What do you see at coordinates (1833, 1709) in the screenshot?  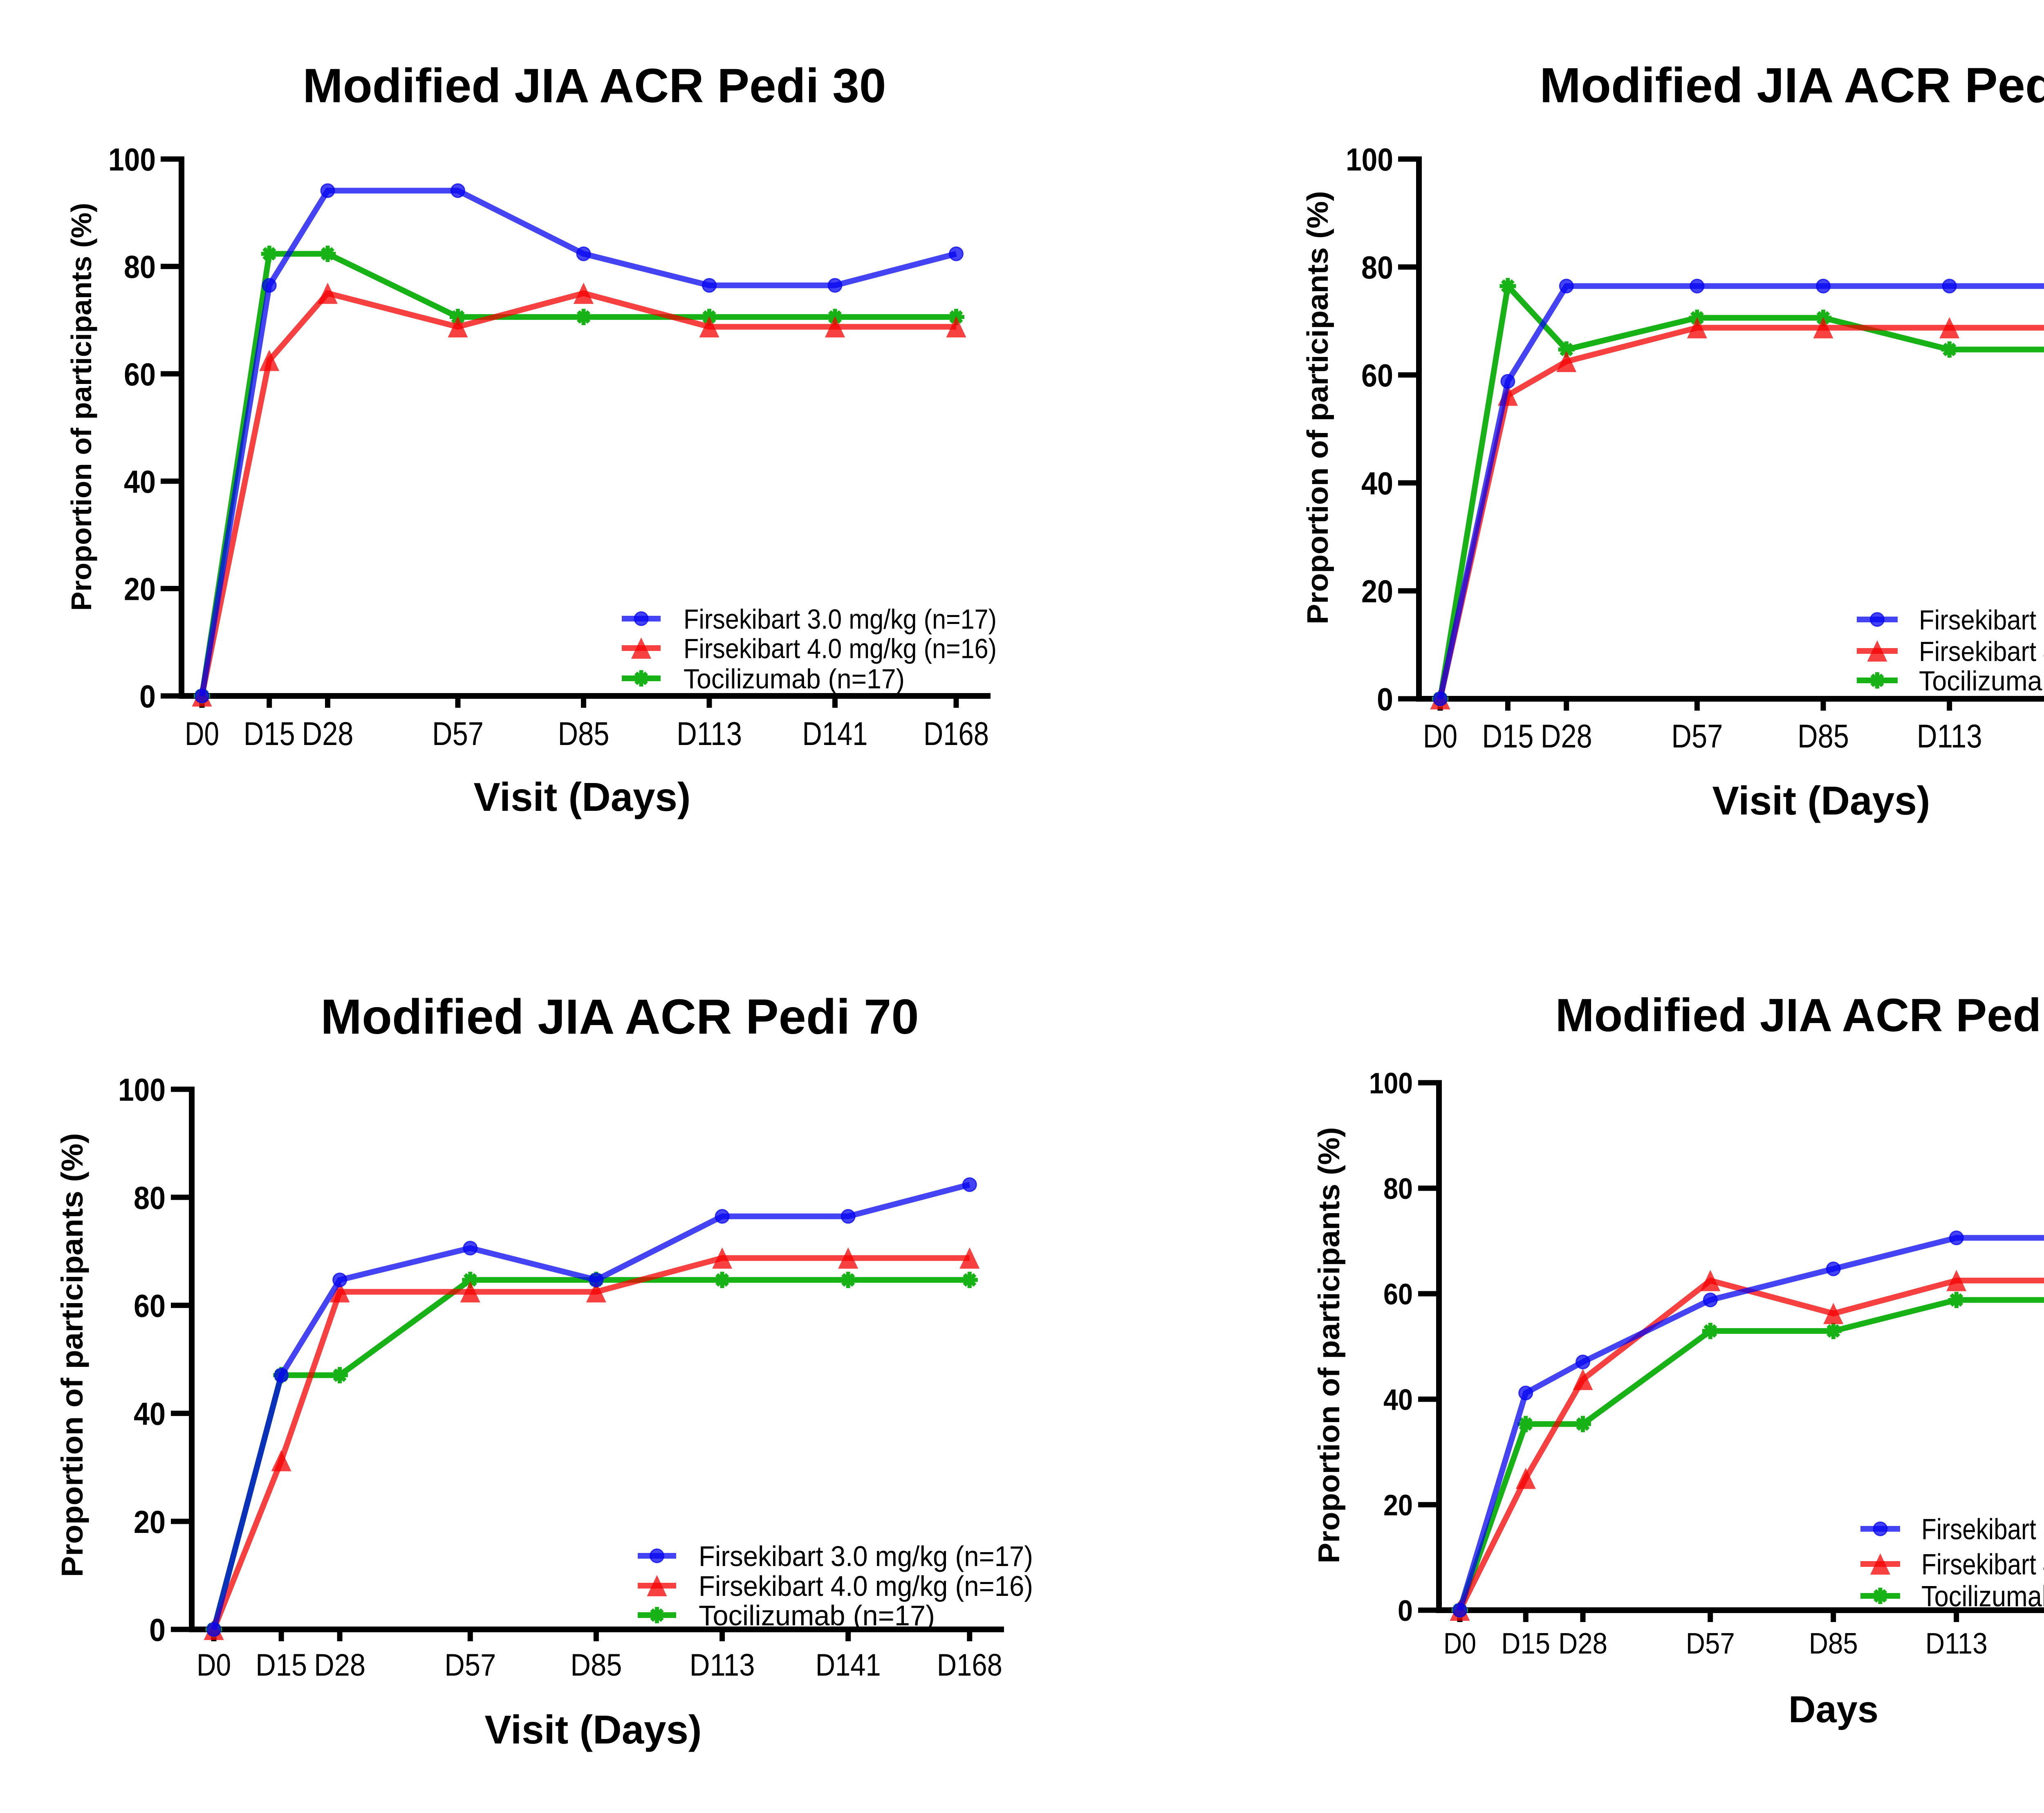 I see `svg-text: Days` at bounding box center [1833, 1709].